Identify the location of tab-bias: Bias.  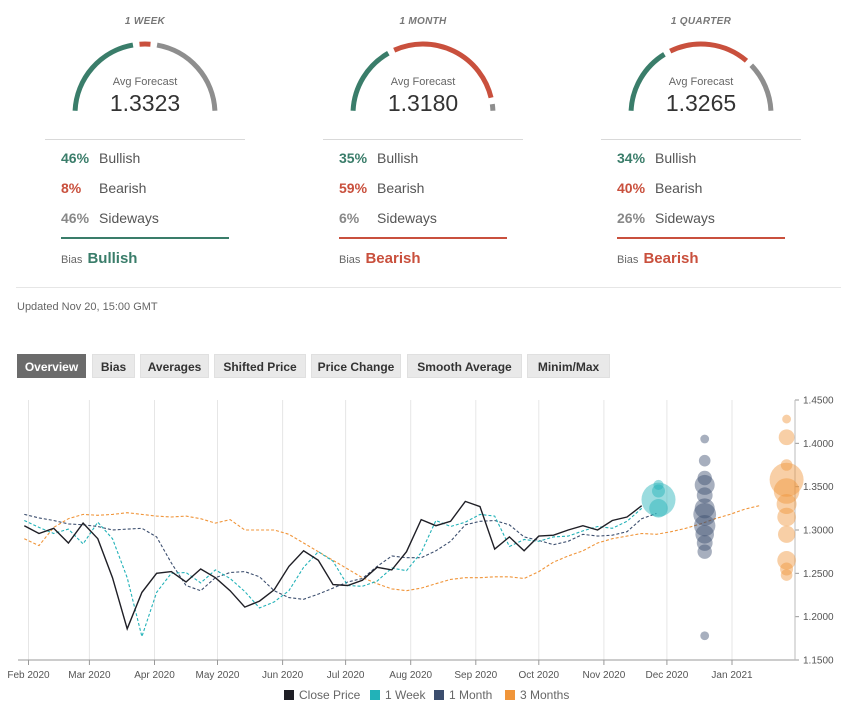
(113, 366).